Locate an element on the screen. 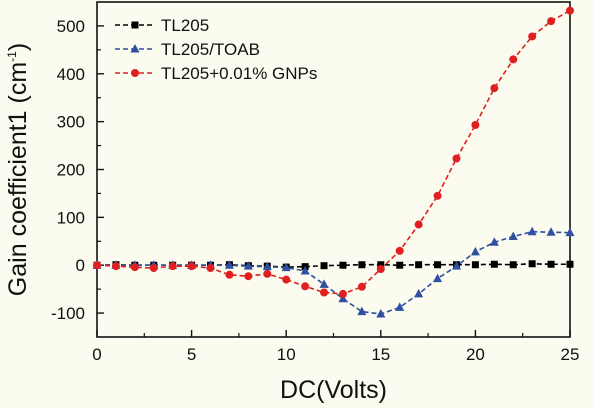  y-tick-label: 400 is located at coordinates (71, 74).